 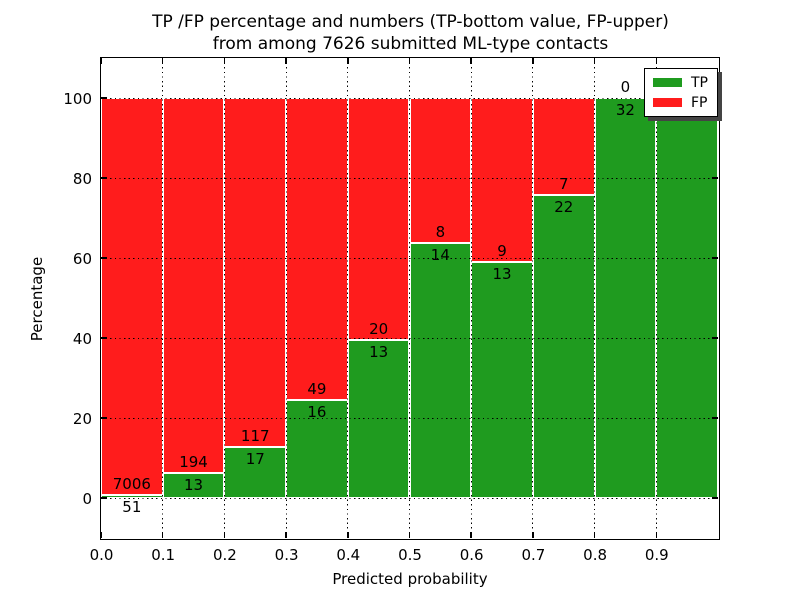 I want to click on x-tick-label: 0.0, so click(x=101, y=555).